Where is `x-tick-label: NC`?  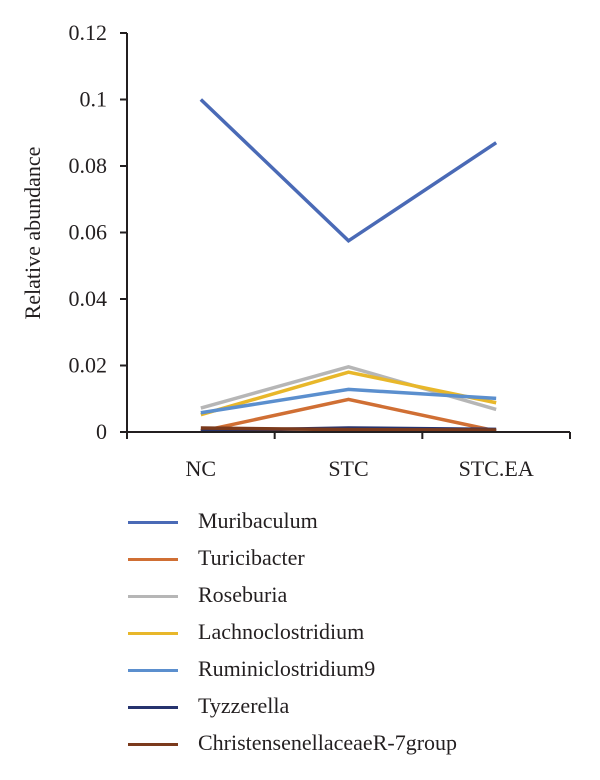 x-tick-label: NC is located at coordinates (201, 468).